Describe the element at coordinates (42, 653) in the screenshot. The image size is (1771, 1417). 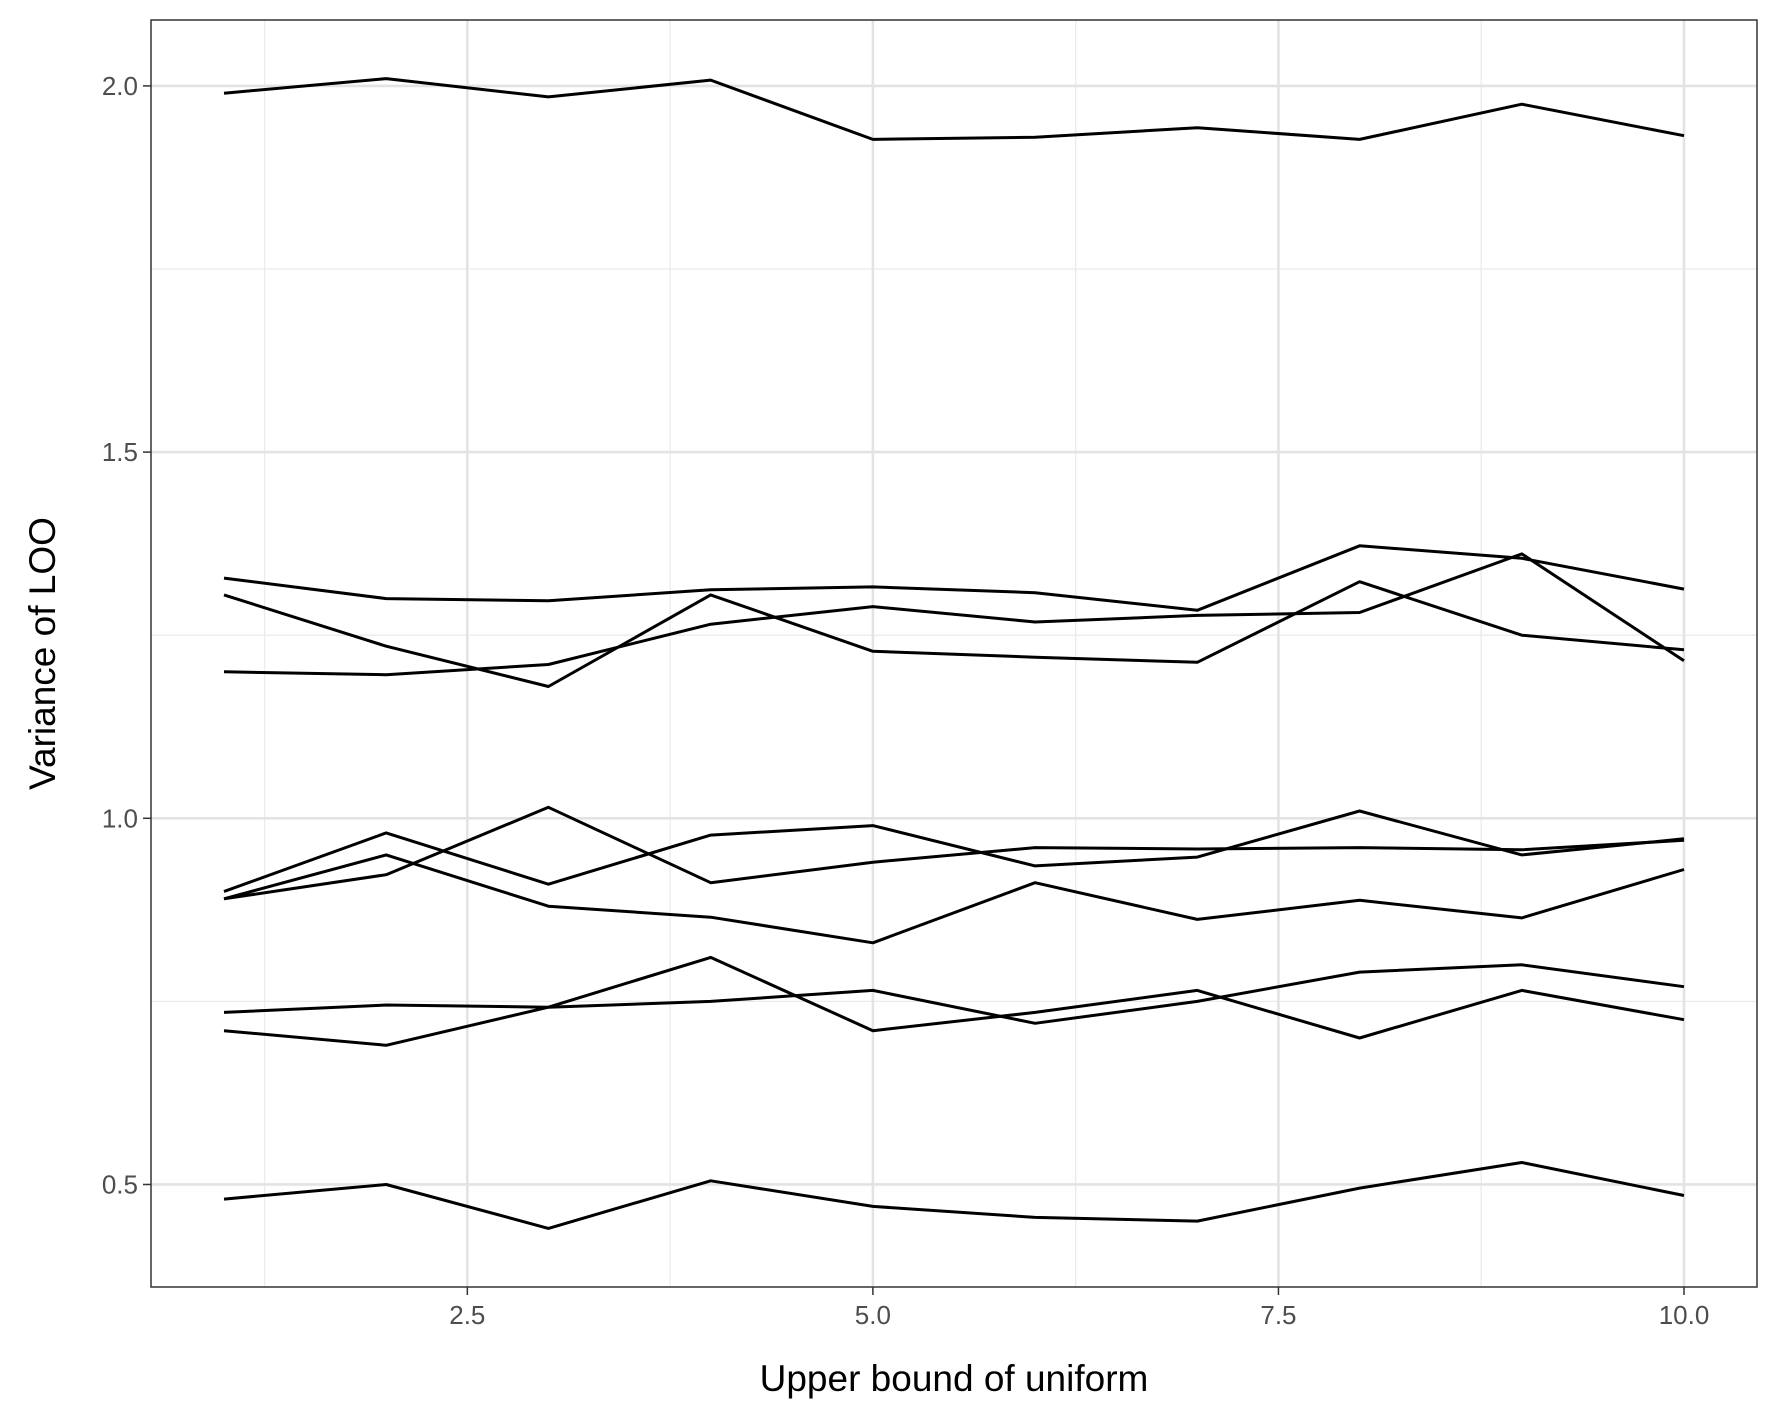
I see `y-axis-title: Variance of LOO` at that location.